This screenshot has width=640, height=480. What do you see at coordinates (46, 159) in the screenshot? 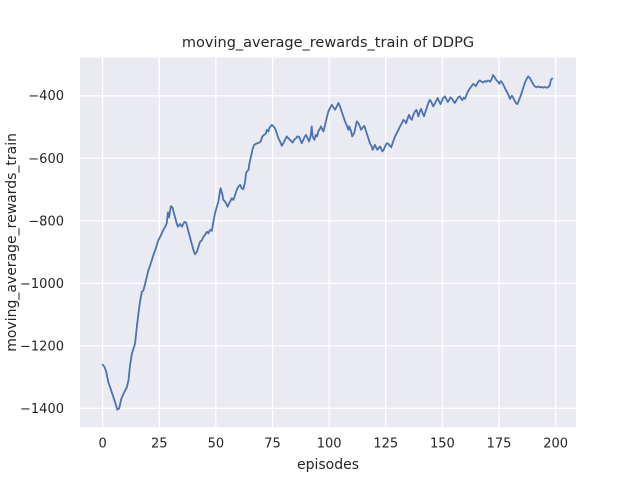
I see `y-tick-label: −600` at bounding box center [46, 159].